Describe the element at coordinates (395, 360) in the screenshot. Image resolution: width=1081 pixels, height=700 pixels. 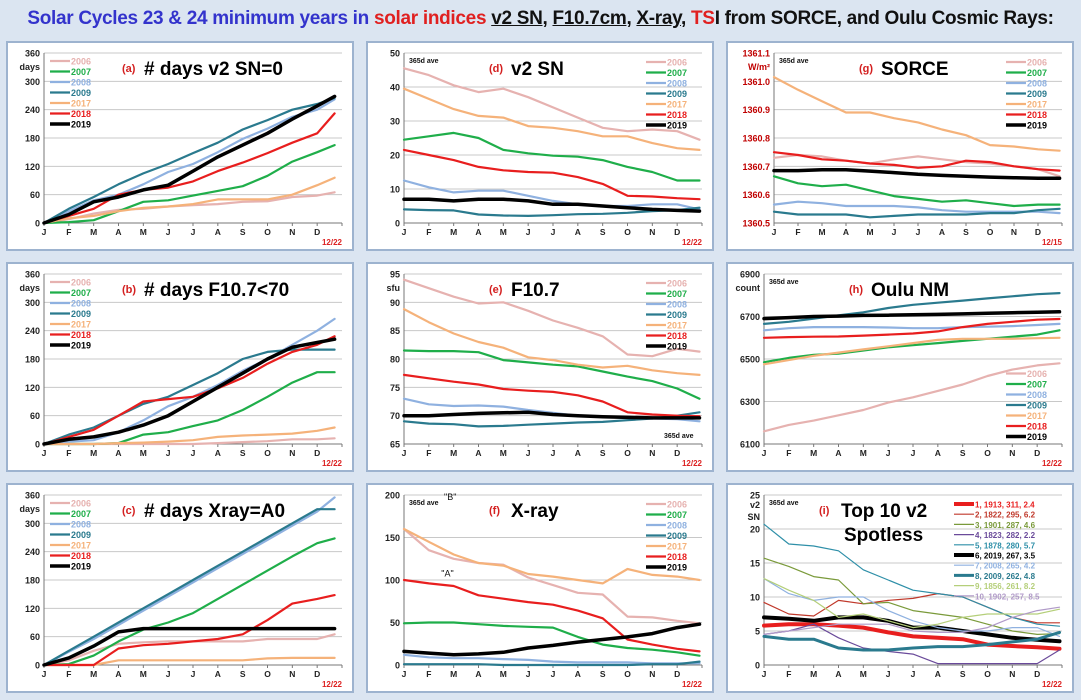
I see `y-tick-label: 80` at that location.